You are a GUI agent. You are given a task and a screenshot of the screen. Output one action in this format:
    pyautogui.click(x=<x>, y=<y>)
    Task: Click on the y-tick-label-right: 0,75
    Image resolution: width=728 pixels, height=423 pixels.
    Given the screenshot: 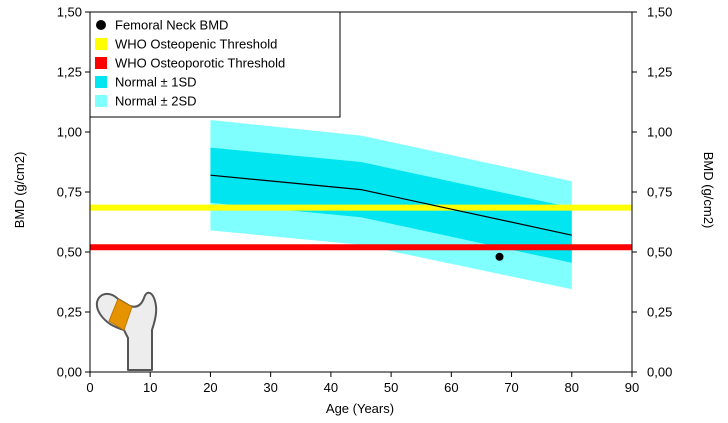 What is the action you would take?
    pyautogui.click(x=659, y=192)
    